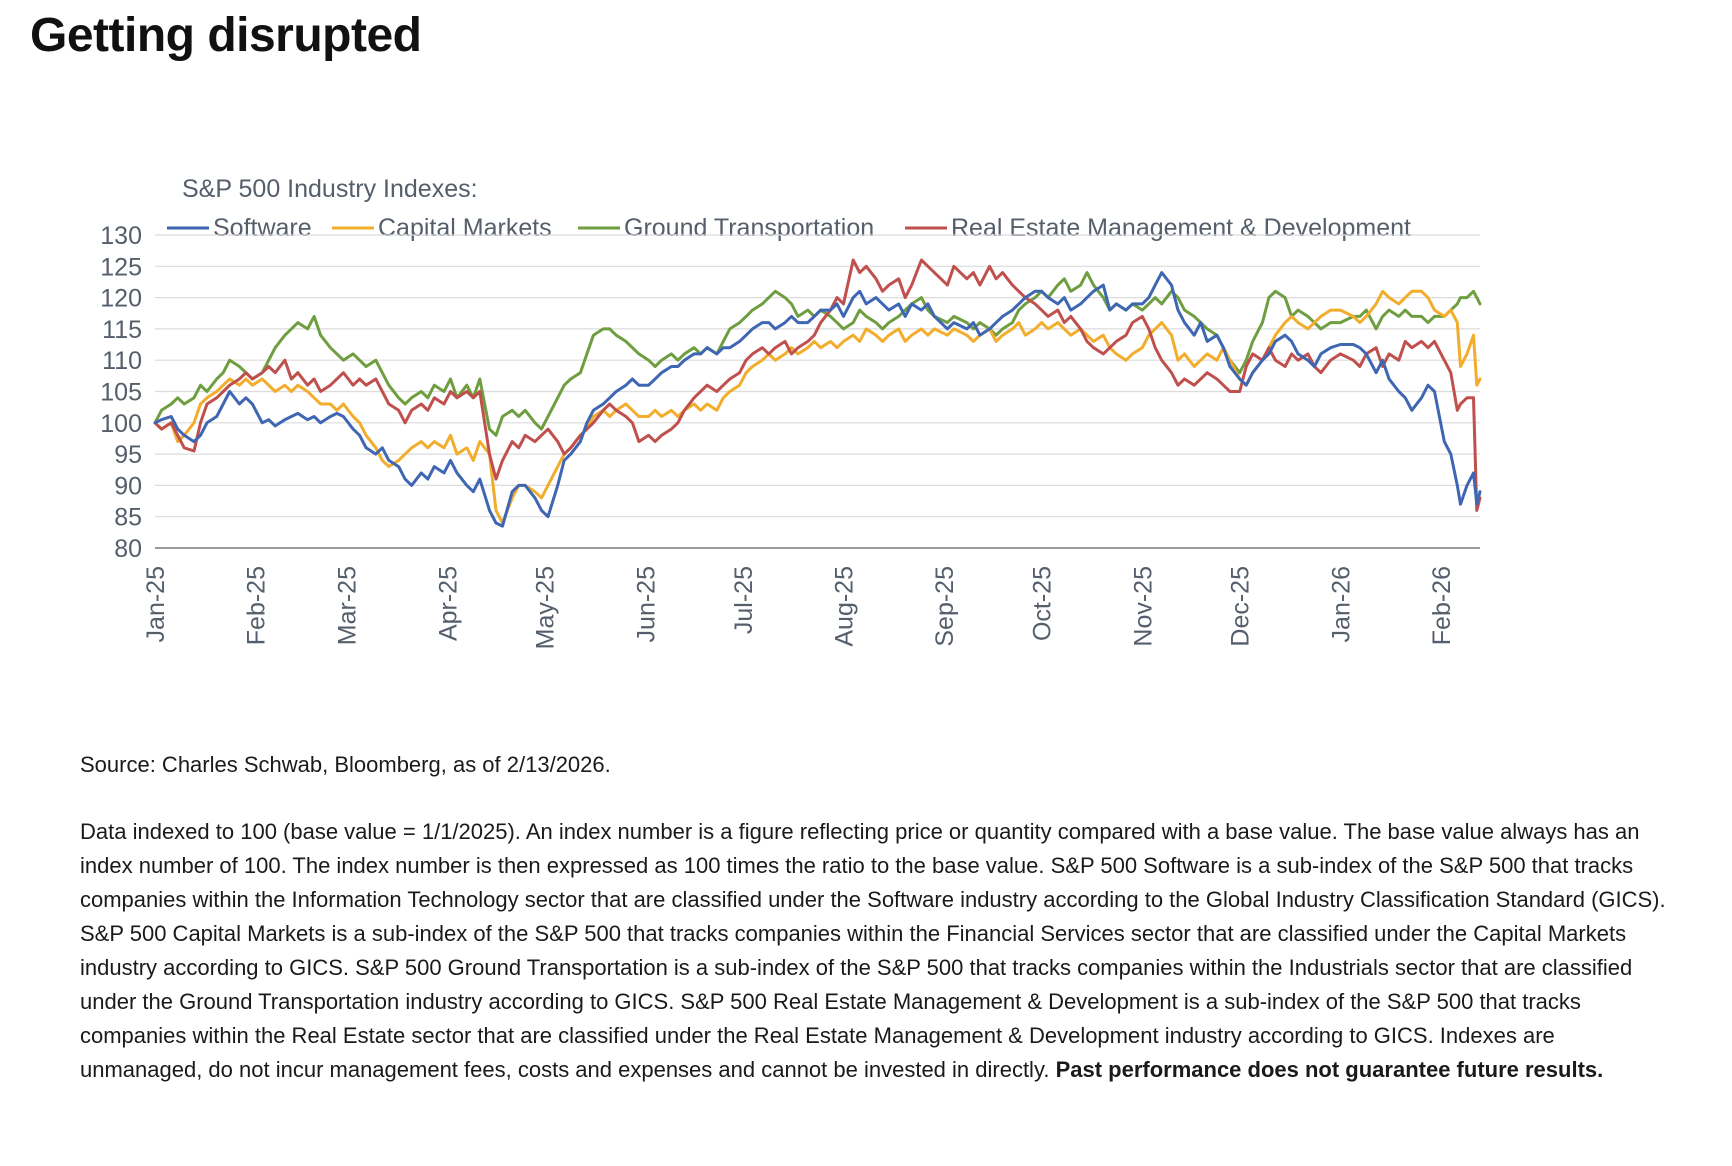 This screenshot has height=1166, width=1732. What do you see at coordinates (121, 299) in the screenshot?
I see `y-tick-label: 120` at bounding box center [121, 299].